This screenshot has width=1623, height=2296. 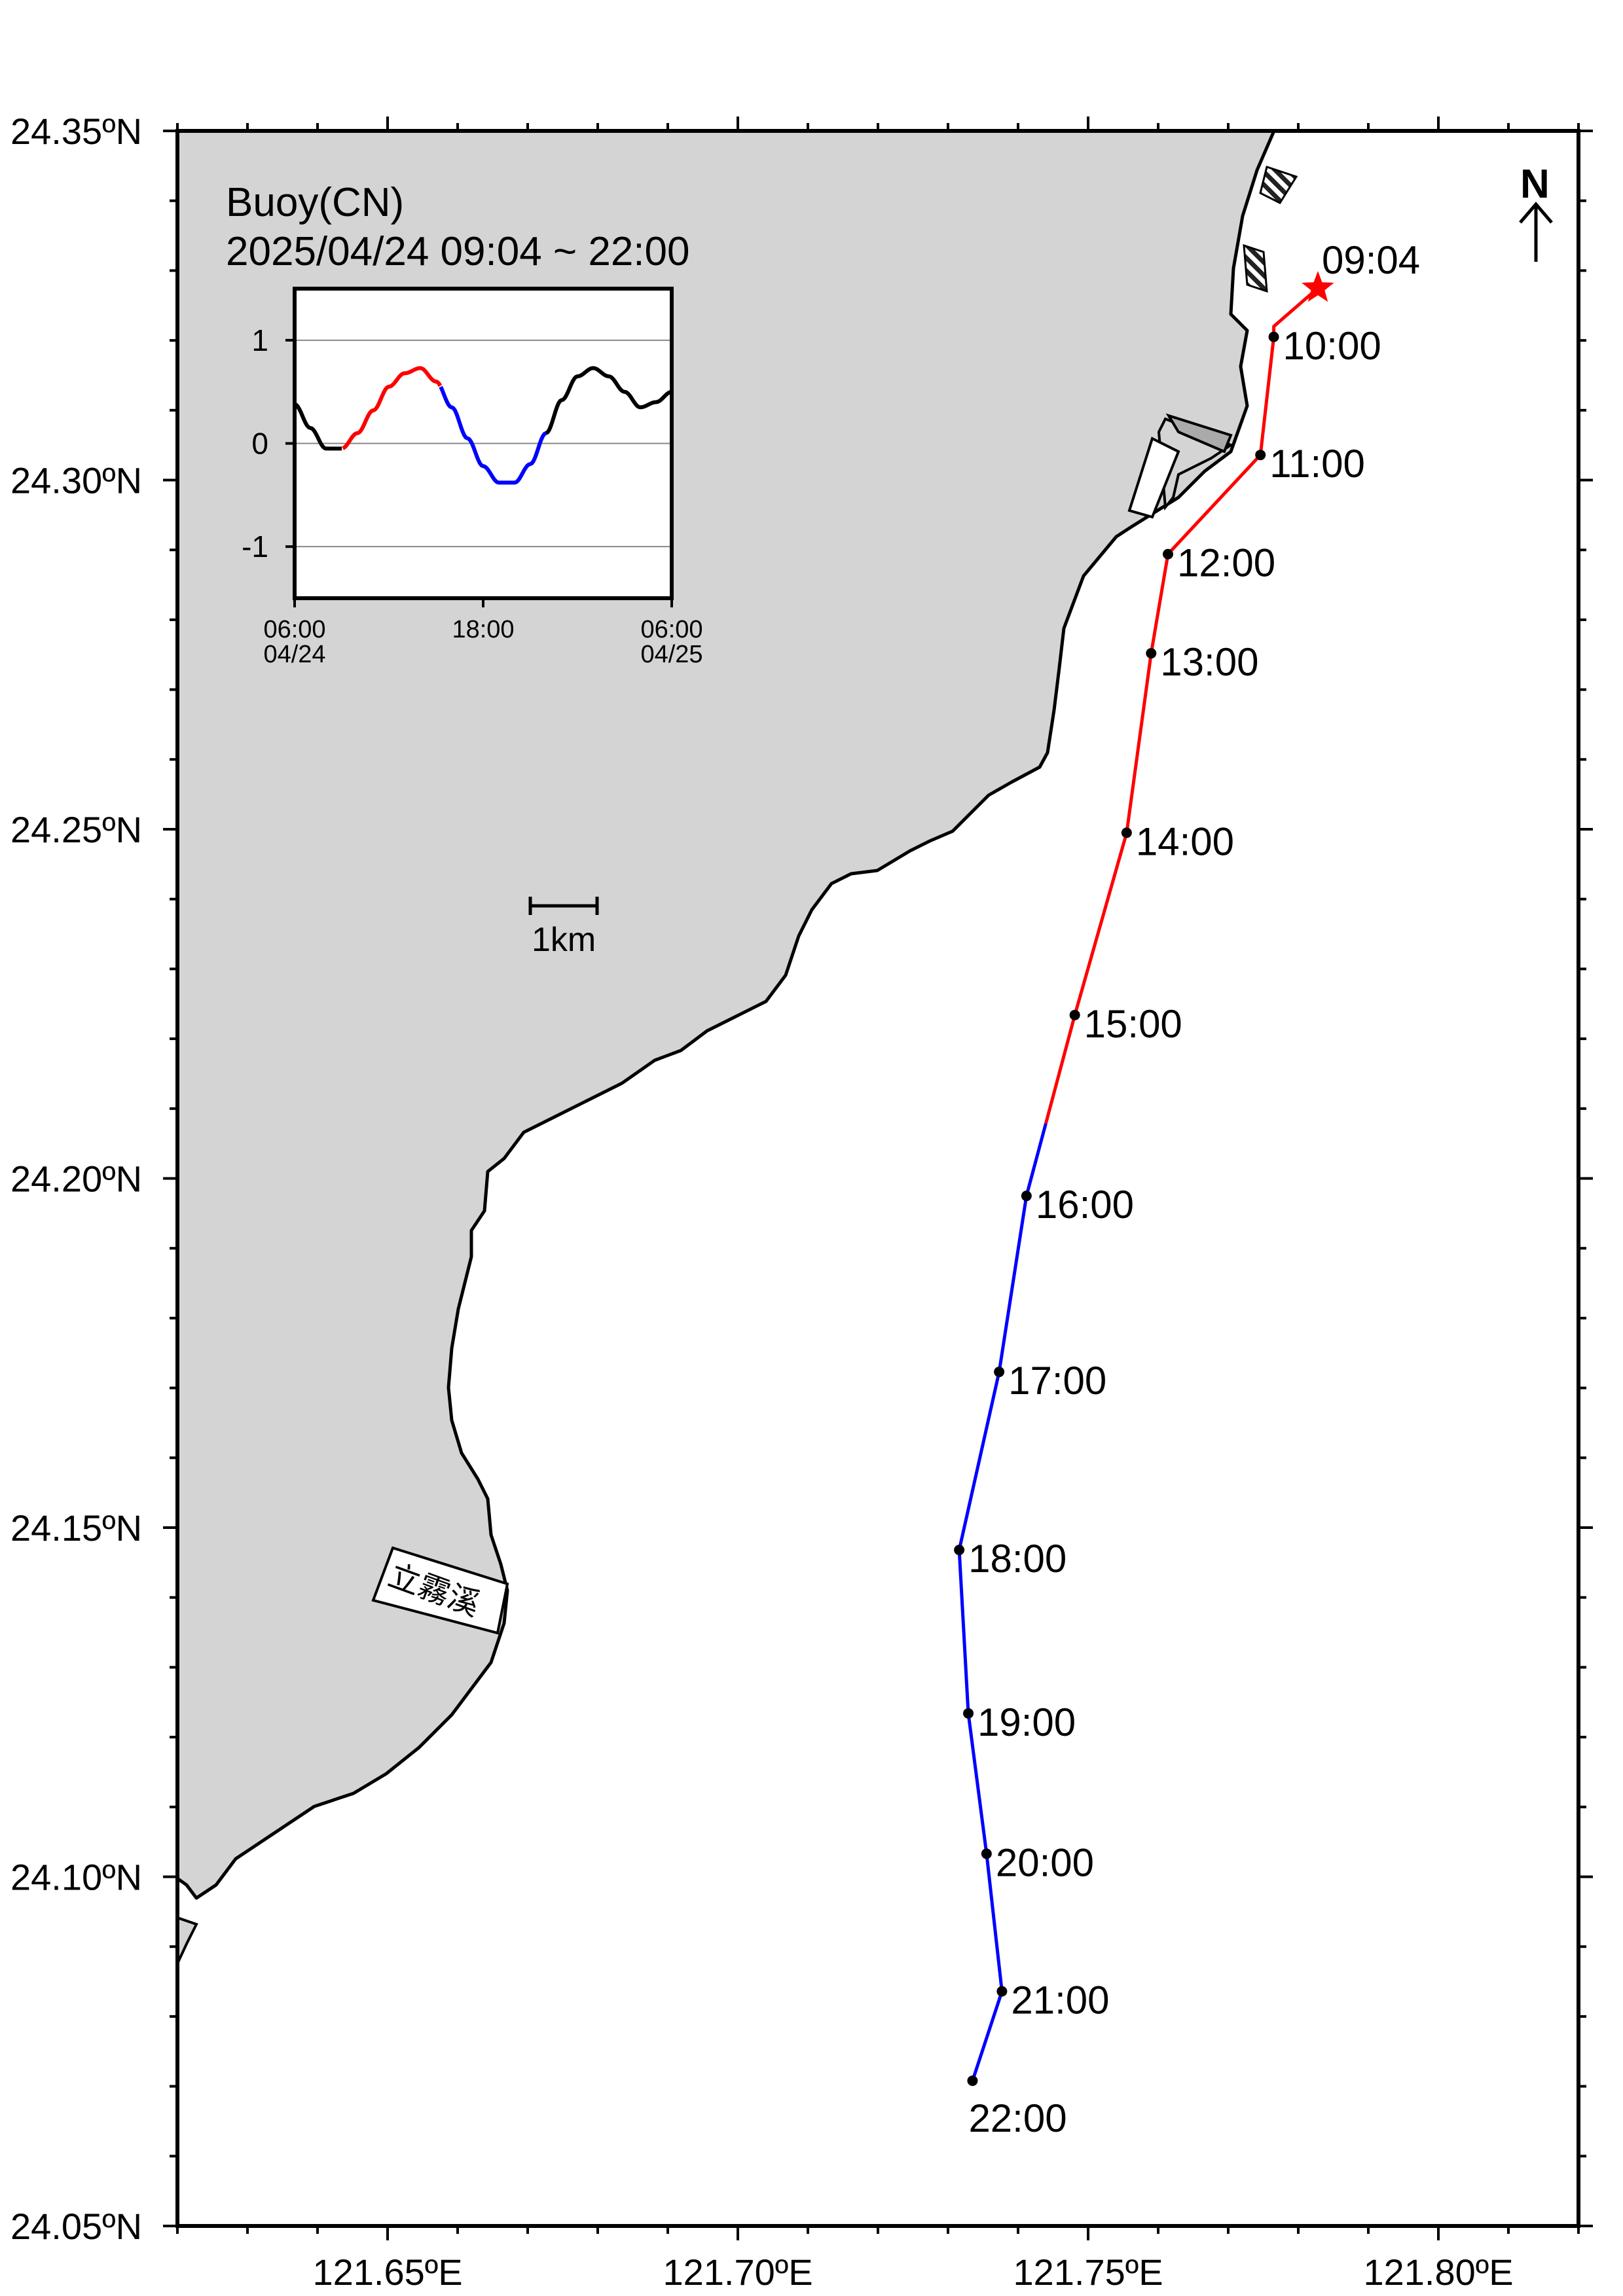 I want to click on hour-label: 12:00, so click(x=1226, y=563).